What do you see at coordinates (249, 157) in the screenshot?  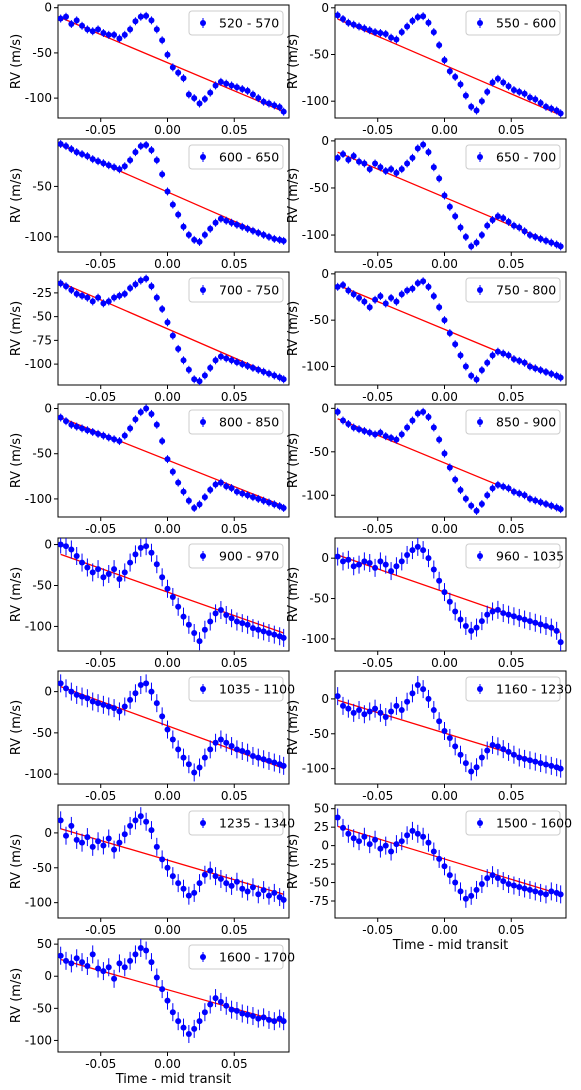 I see `legend-label: 600 - 650` at bounding box center [249, 157].